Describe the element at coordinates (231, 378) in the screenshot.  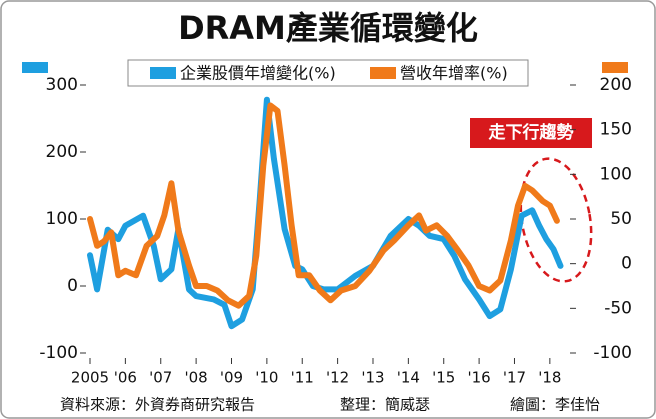
I see `x-tick-label: '09` at that location.